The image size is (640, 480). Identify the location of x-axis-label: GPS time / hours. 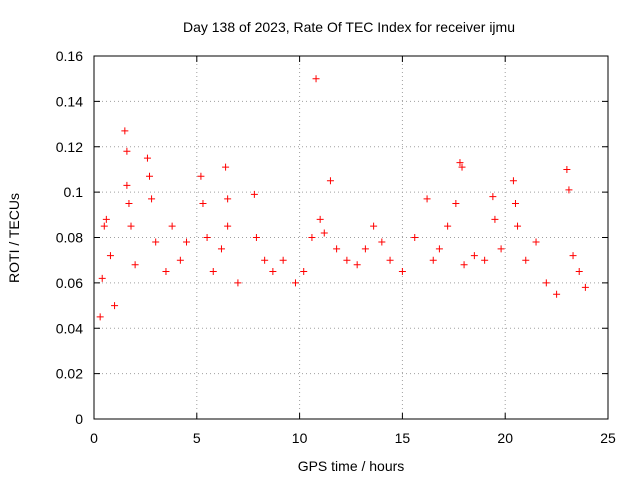
(351, 466).